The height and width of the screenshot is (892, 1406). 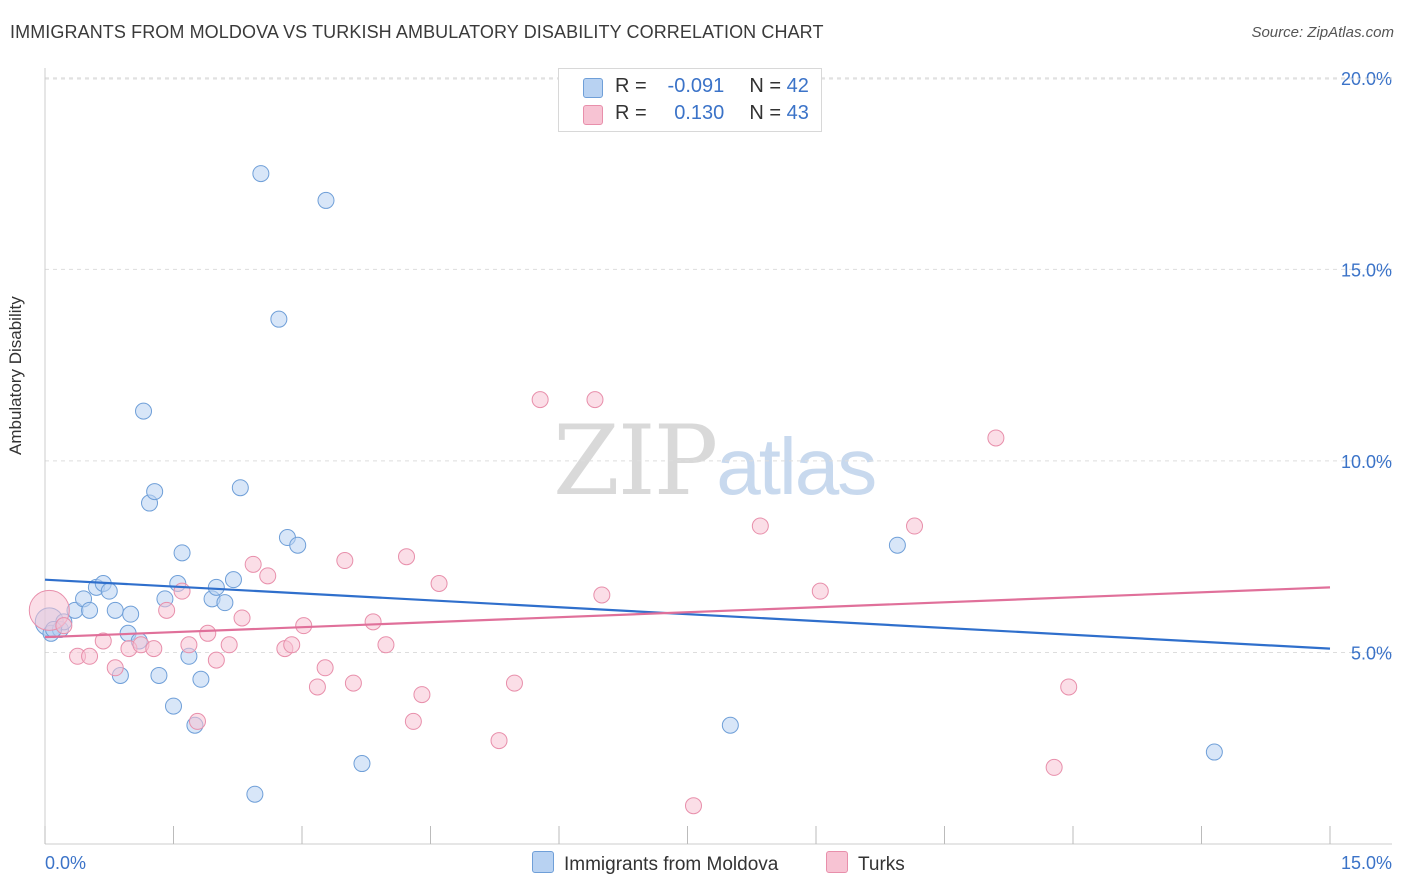 What do you see at coordinates (797, 113) in the screenshot?
I see `n-value: 43` at bounding box center [797, 113].